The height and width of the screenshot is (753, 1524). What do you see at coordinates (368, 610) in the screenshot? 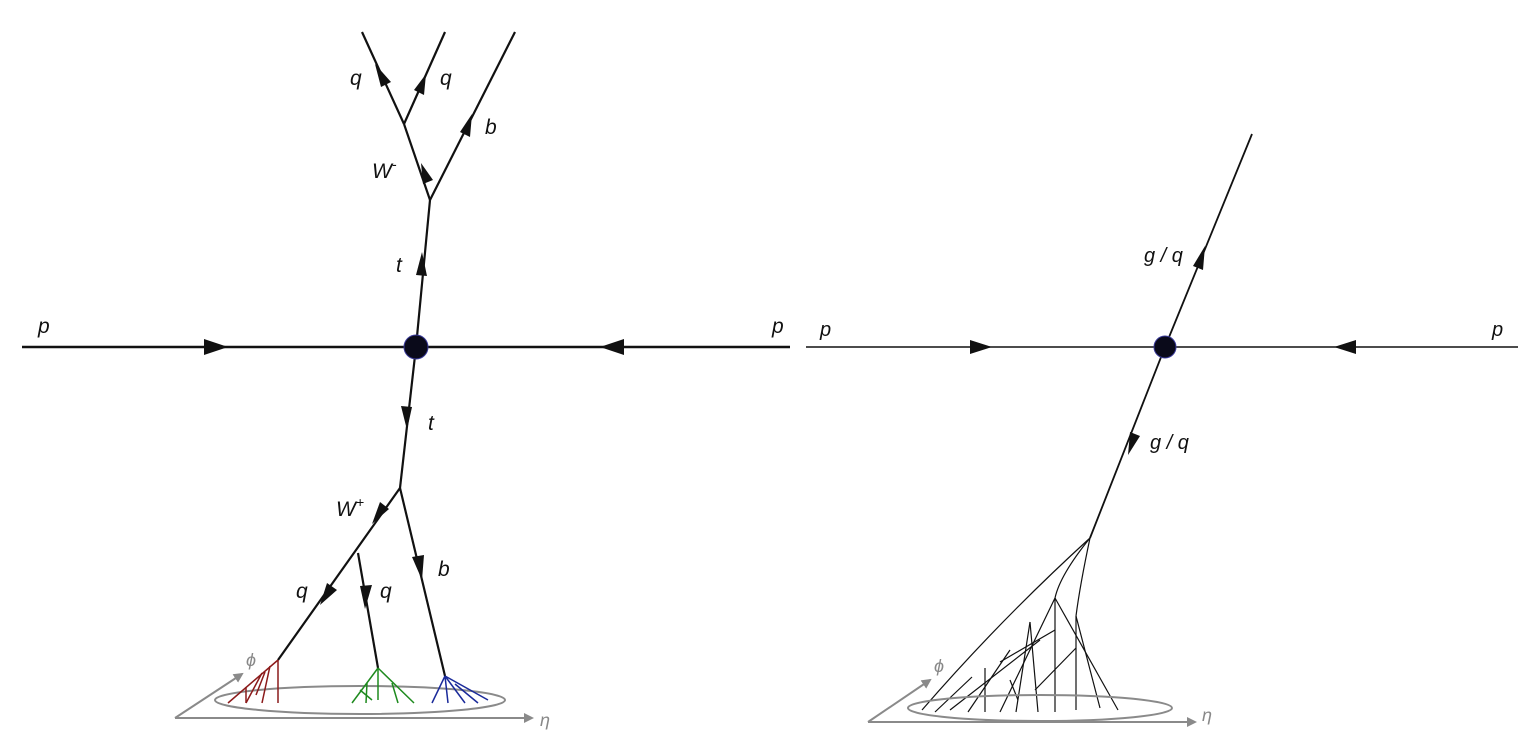
I see `q4-line` at bounding box center [368, 610].